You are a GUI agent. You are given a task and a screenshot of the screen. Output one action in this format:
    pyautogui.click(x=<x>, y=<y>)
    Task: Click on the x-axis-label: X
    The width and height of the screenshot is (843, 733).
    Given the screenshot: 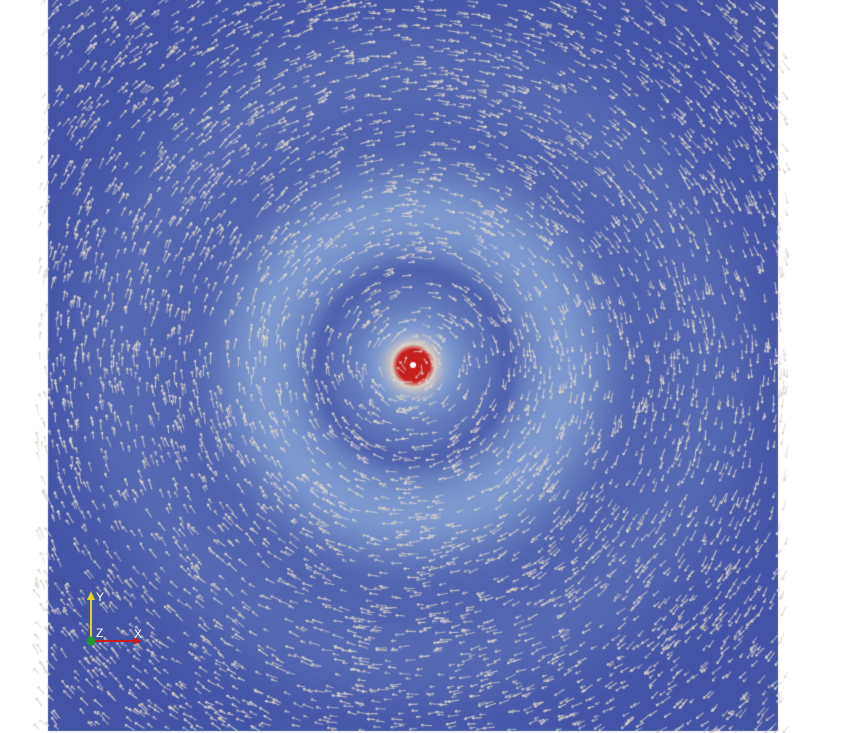 What is the action you would take?
    pyautogui.click(x=138, y=634)
    